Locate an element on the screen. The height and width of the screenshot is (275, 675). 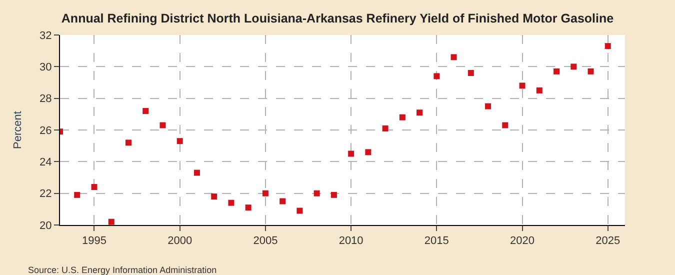
x-tick-label: 2005 is located at coordinates (265, 241).